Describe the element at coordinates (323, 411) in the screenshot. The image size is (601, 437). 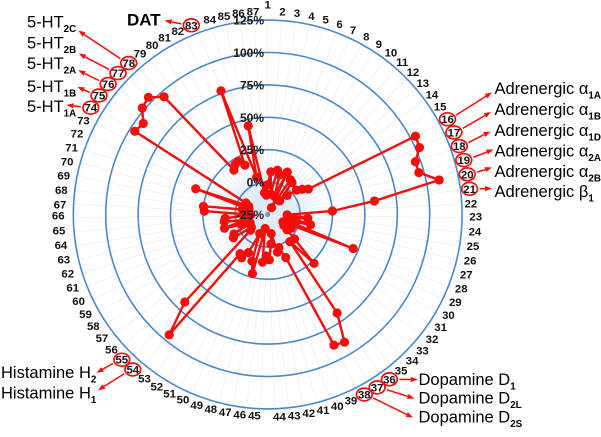
I see `svg-text: 41` at that location.